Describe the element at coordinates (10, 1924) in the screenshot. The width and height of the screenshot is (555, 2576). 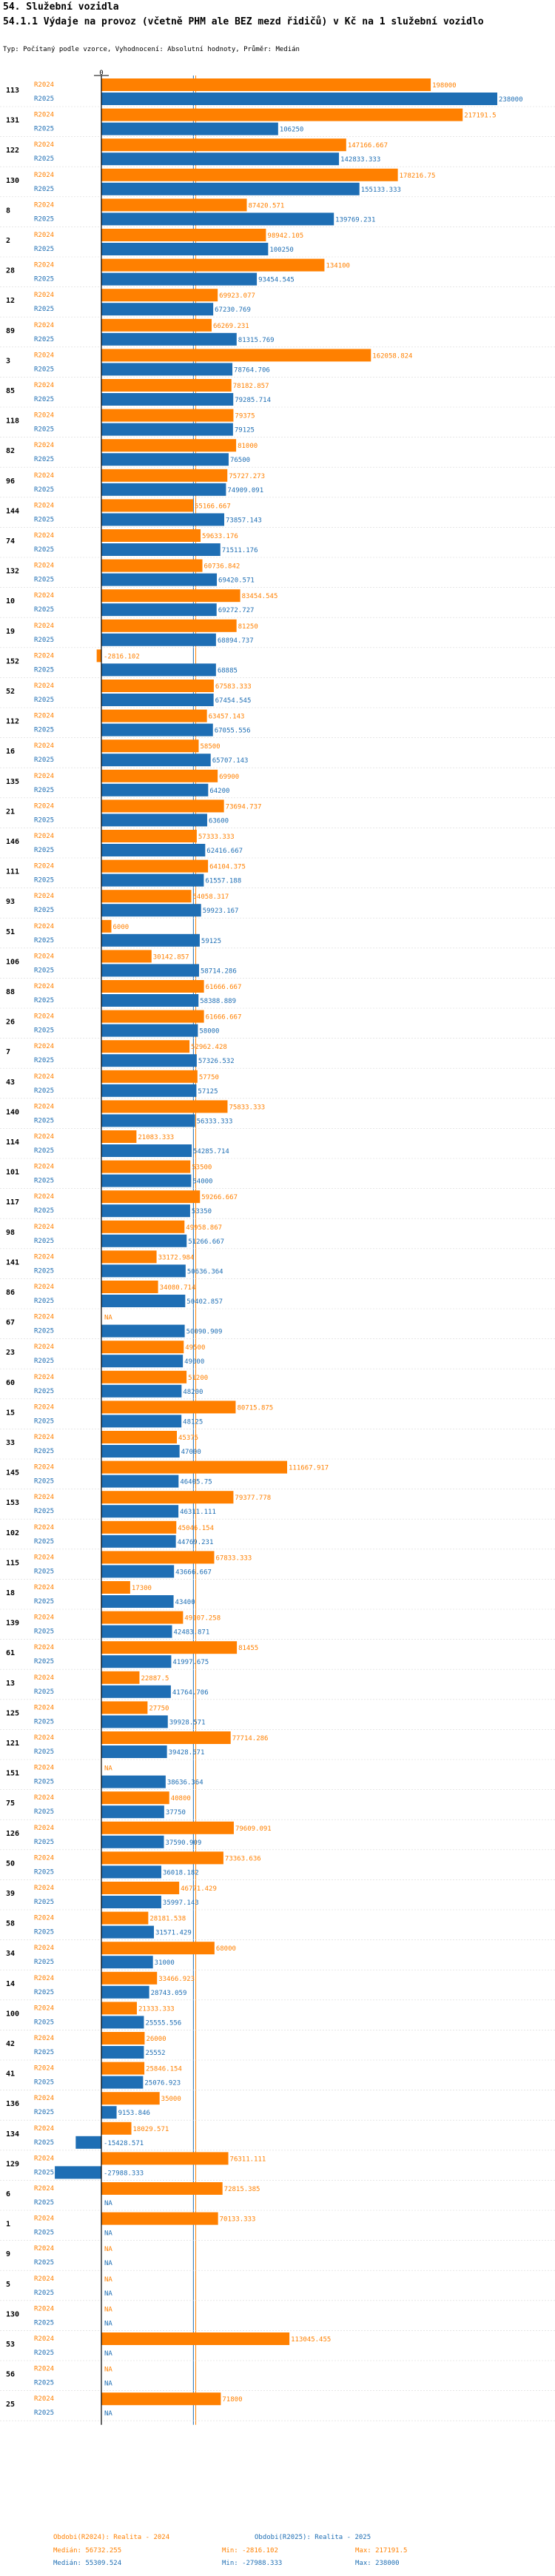
I see `group-label: 58` at that location.